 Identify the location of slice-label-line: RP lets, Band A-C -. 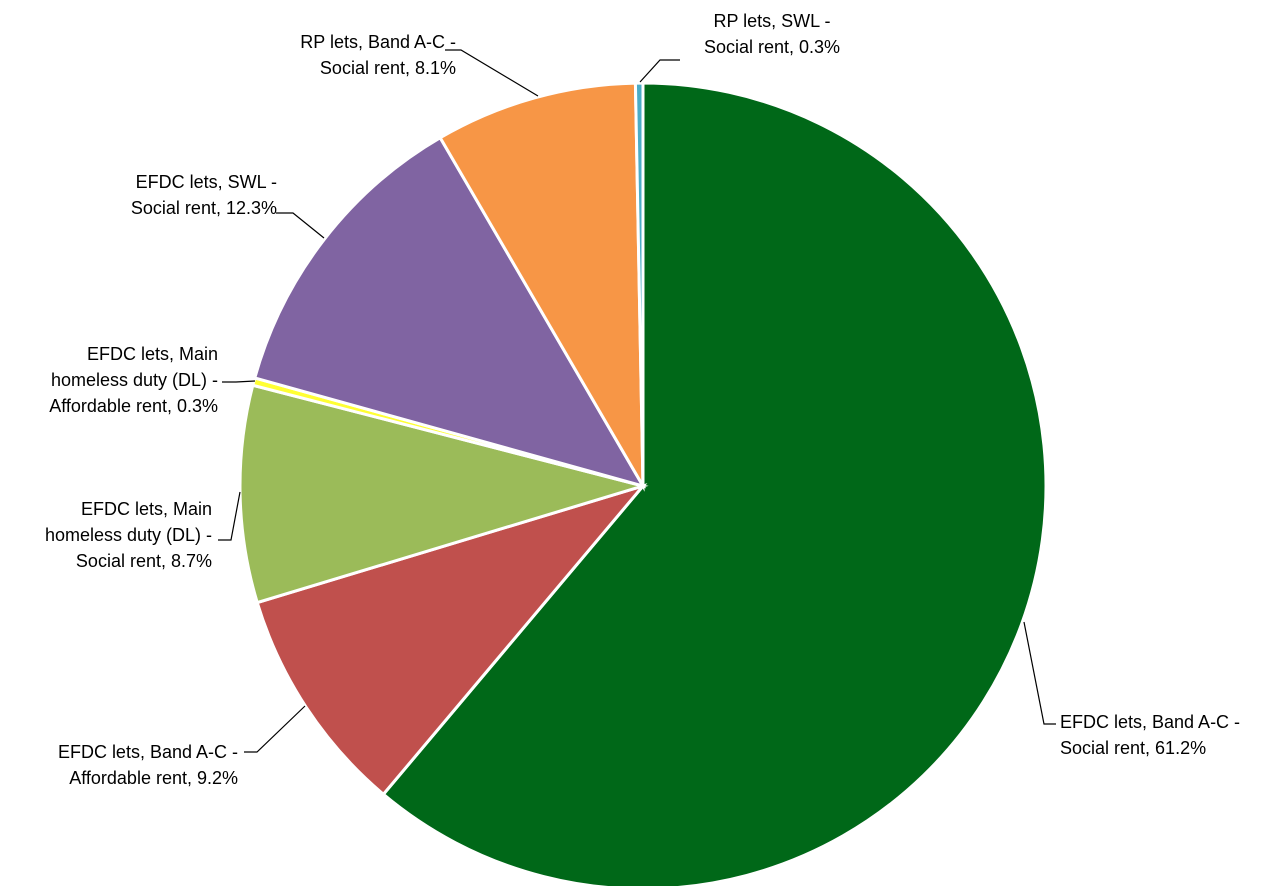
(378, 42).